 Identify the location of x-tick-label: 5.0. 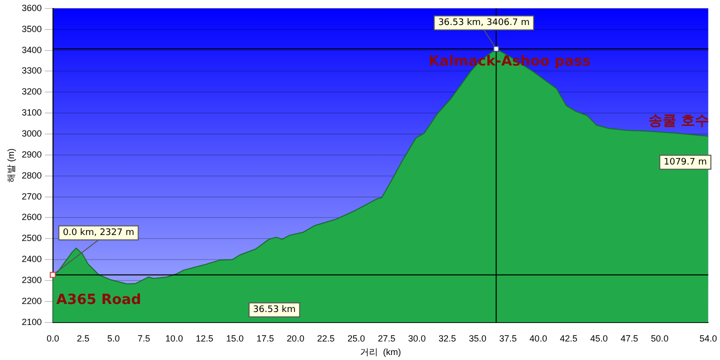
(113, 338).